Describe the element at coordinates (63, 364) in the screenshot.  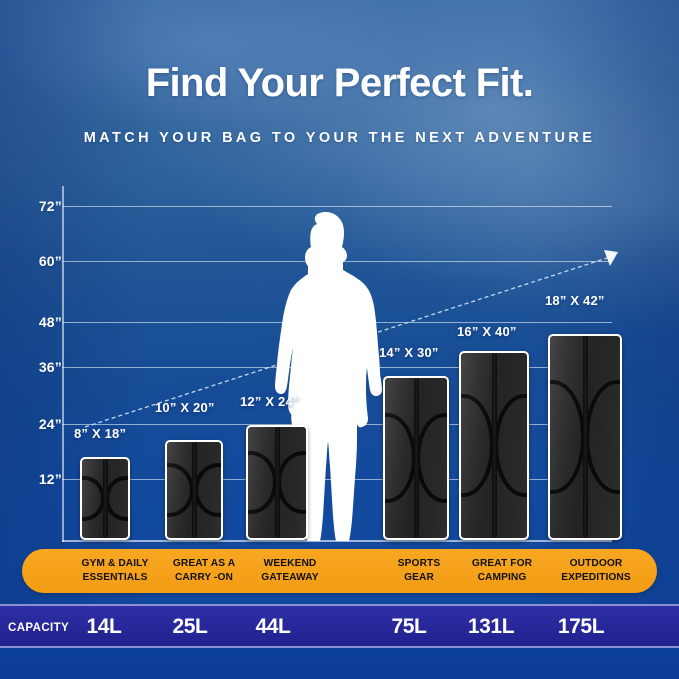
I see `y-axis-line` at that location.